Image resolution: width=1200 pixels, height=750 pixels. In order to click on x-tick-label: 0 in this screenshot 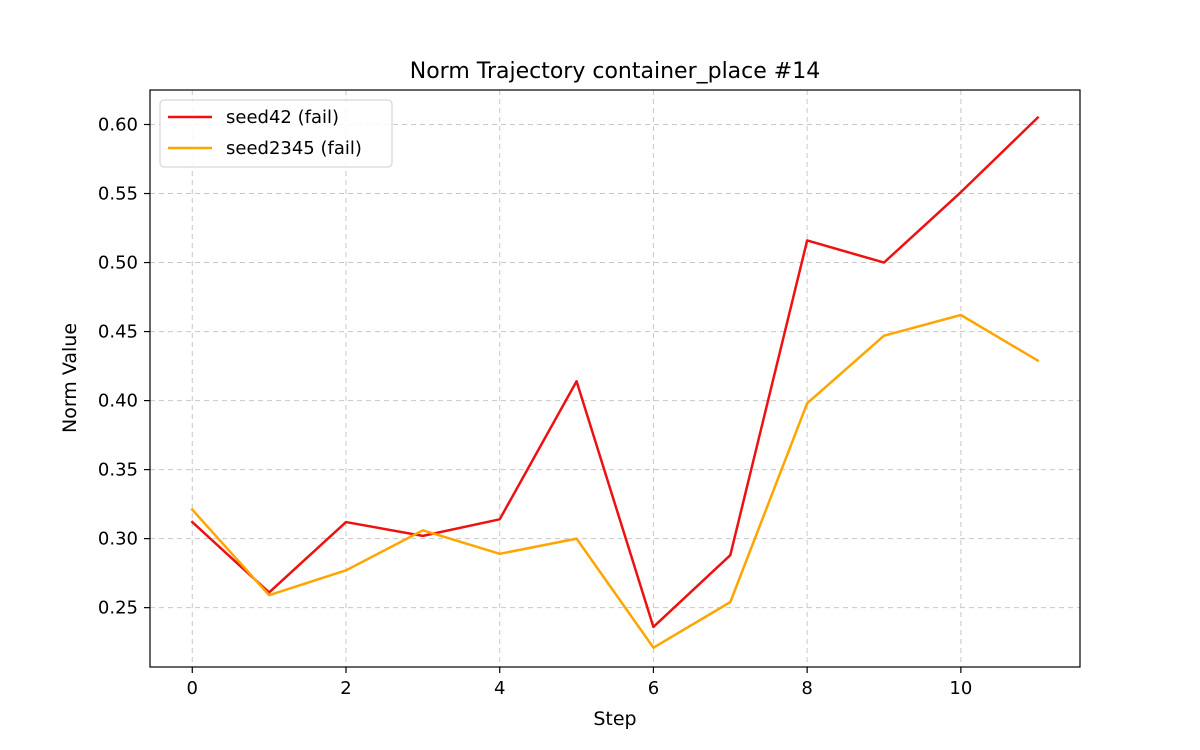, I will do `click(192, 688)`.